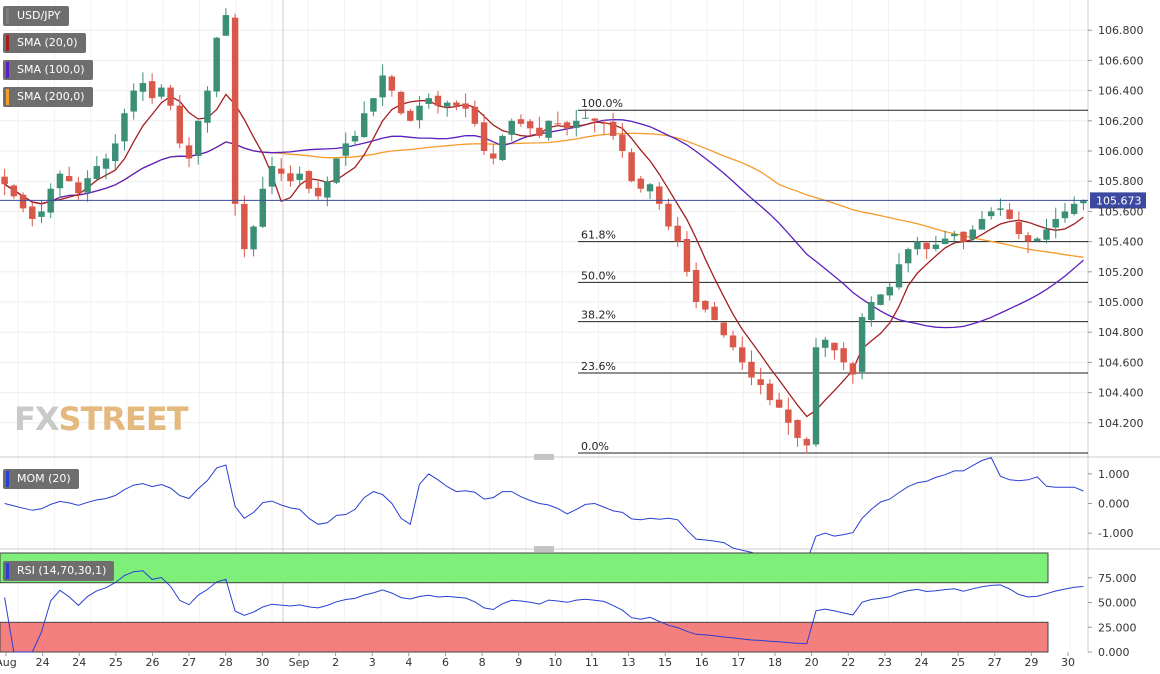 Image resolution: width=1160 pixels, height=674 pixels. What do you see at coordinates (445, 662) in the screenshot?
I see `date-tick-label: 6` at bounding box center [445, 662].